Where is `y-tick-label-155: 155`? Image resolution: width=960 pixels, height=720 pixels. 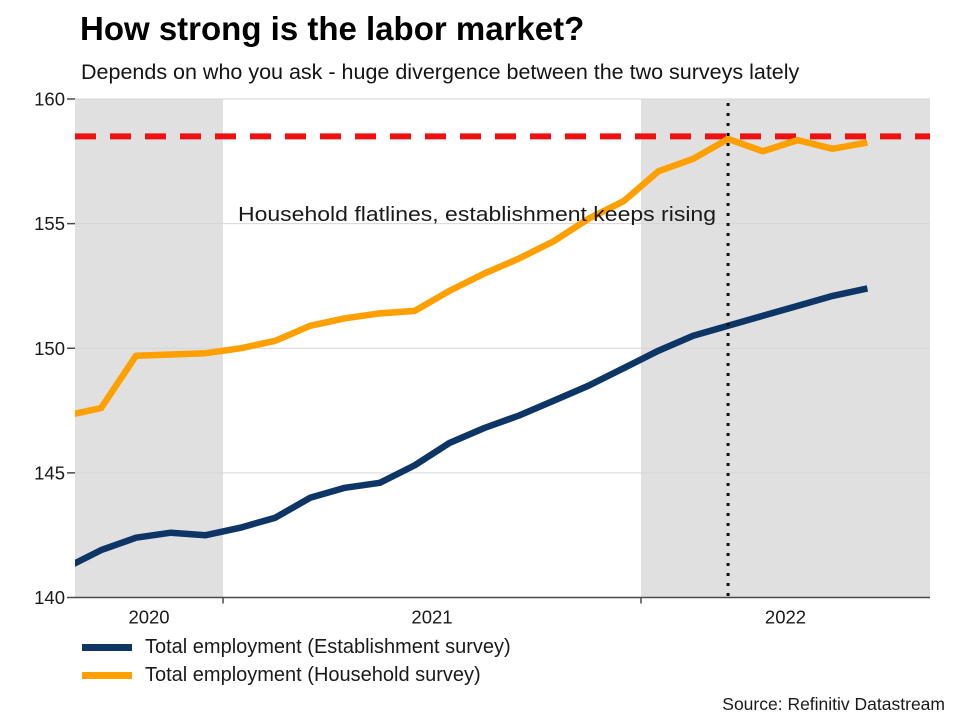
y-tick-label-155: 155 is located at coordinates (49, 223).